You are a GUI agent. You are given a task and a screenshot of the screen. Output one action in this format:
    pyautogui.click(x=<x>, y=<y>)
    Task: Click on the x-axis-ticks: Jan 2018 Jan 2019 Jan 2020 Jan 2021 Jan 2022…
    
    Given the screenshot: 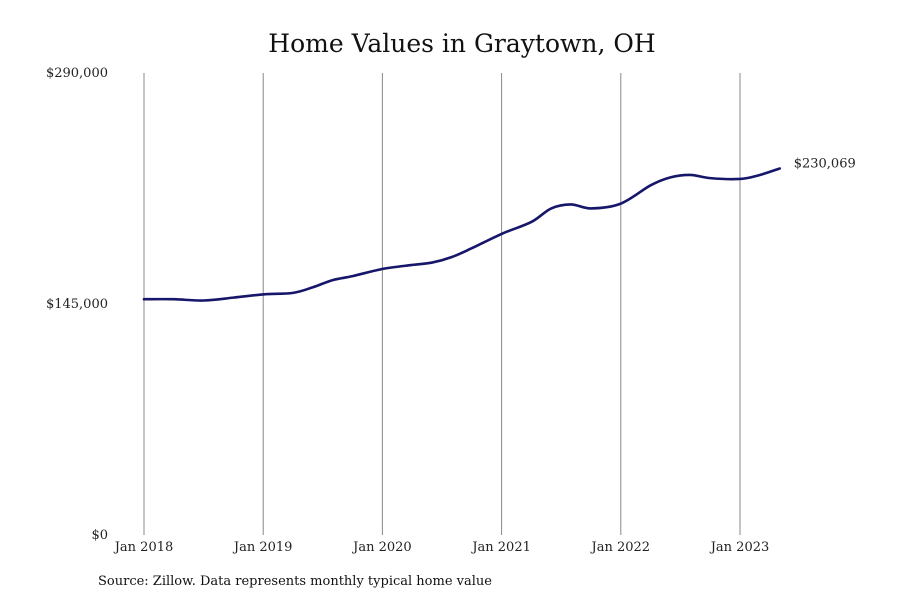 What is the action you would take?
    pyautogui.click(x=441, y=547)
    